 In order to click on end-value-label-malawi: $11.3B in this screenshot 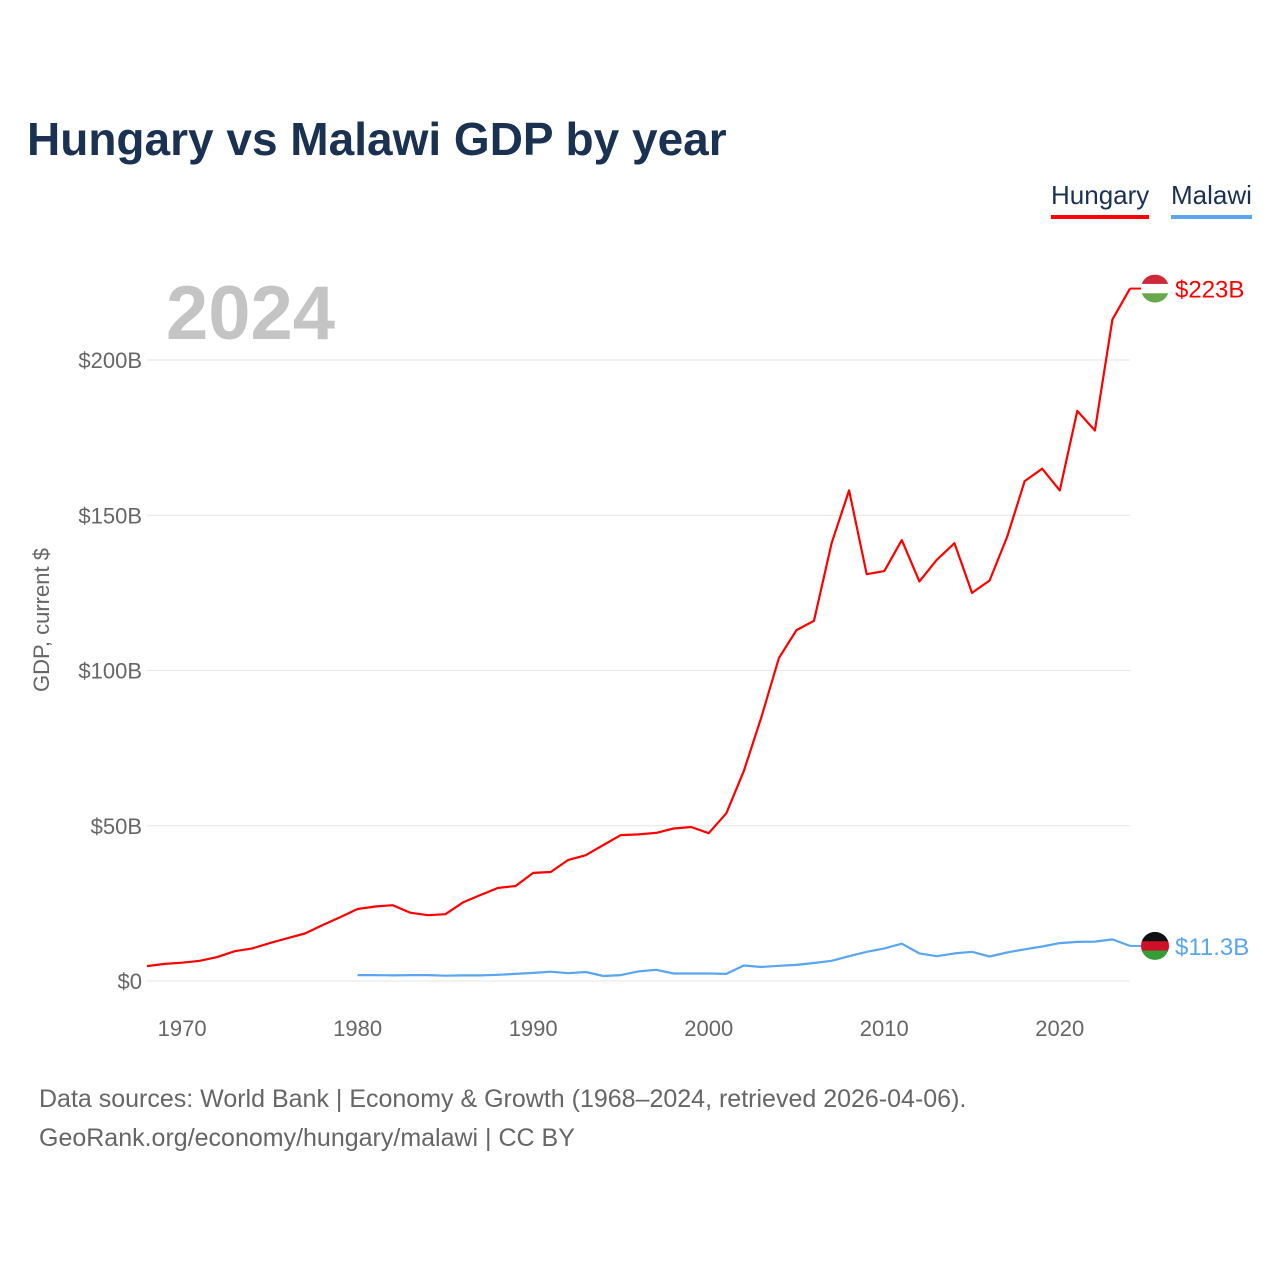, I will do `click(1212, 947)`.